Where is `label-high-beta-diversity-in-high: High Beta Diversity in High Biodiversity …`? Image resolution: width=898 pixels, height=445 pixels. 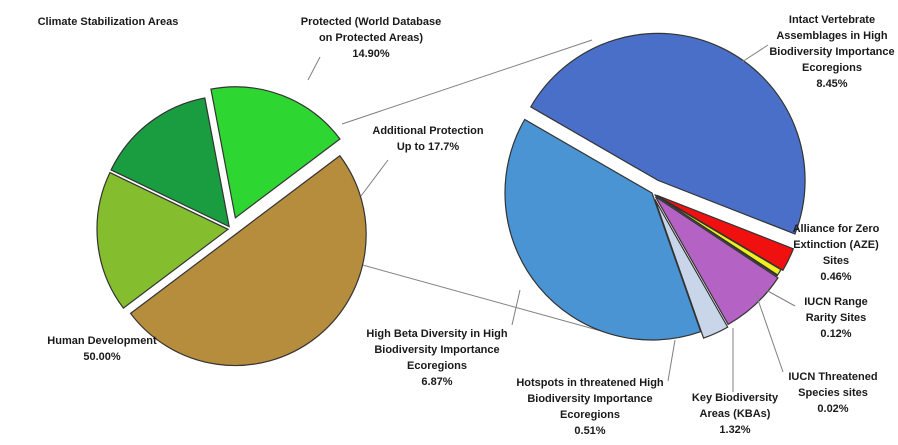
label-high-beta-diversity-in-high: High Beta Diversity in High Biodiversity … is located at coordinates (436, 358).